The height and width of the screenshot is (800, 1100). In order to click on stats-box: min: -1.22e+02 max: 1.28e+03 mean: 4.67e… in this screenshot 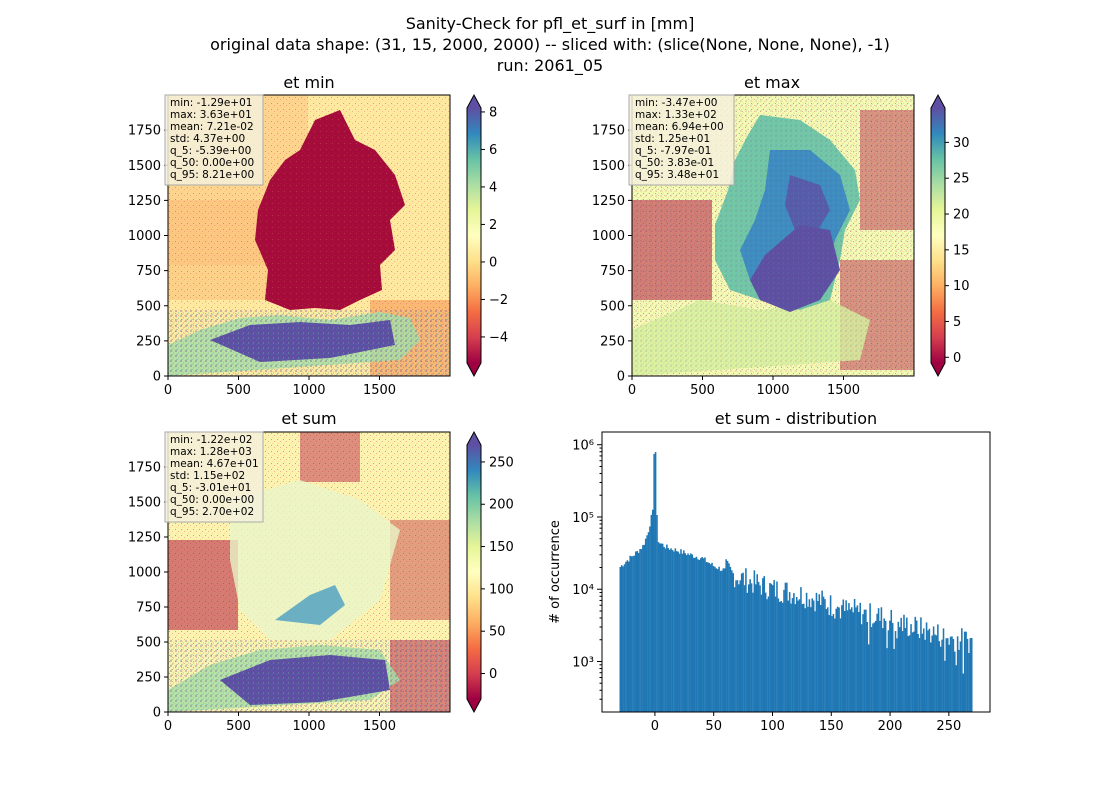, I will do `click(214, 477)`.